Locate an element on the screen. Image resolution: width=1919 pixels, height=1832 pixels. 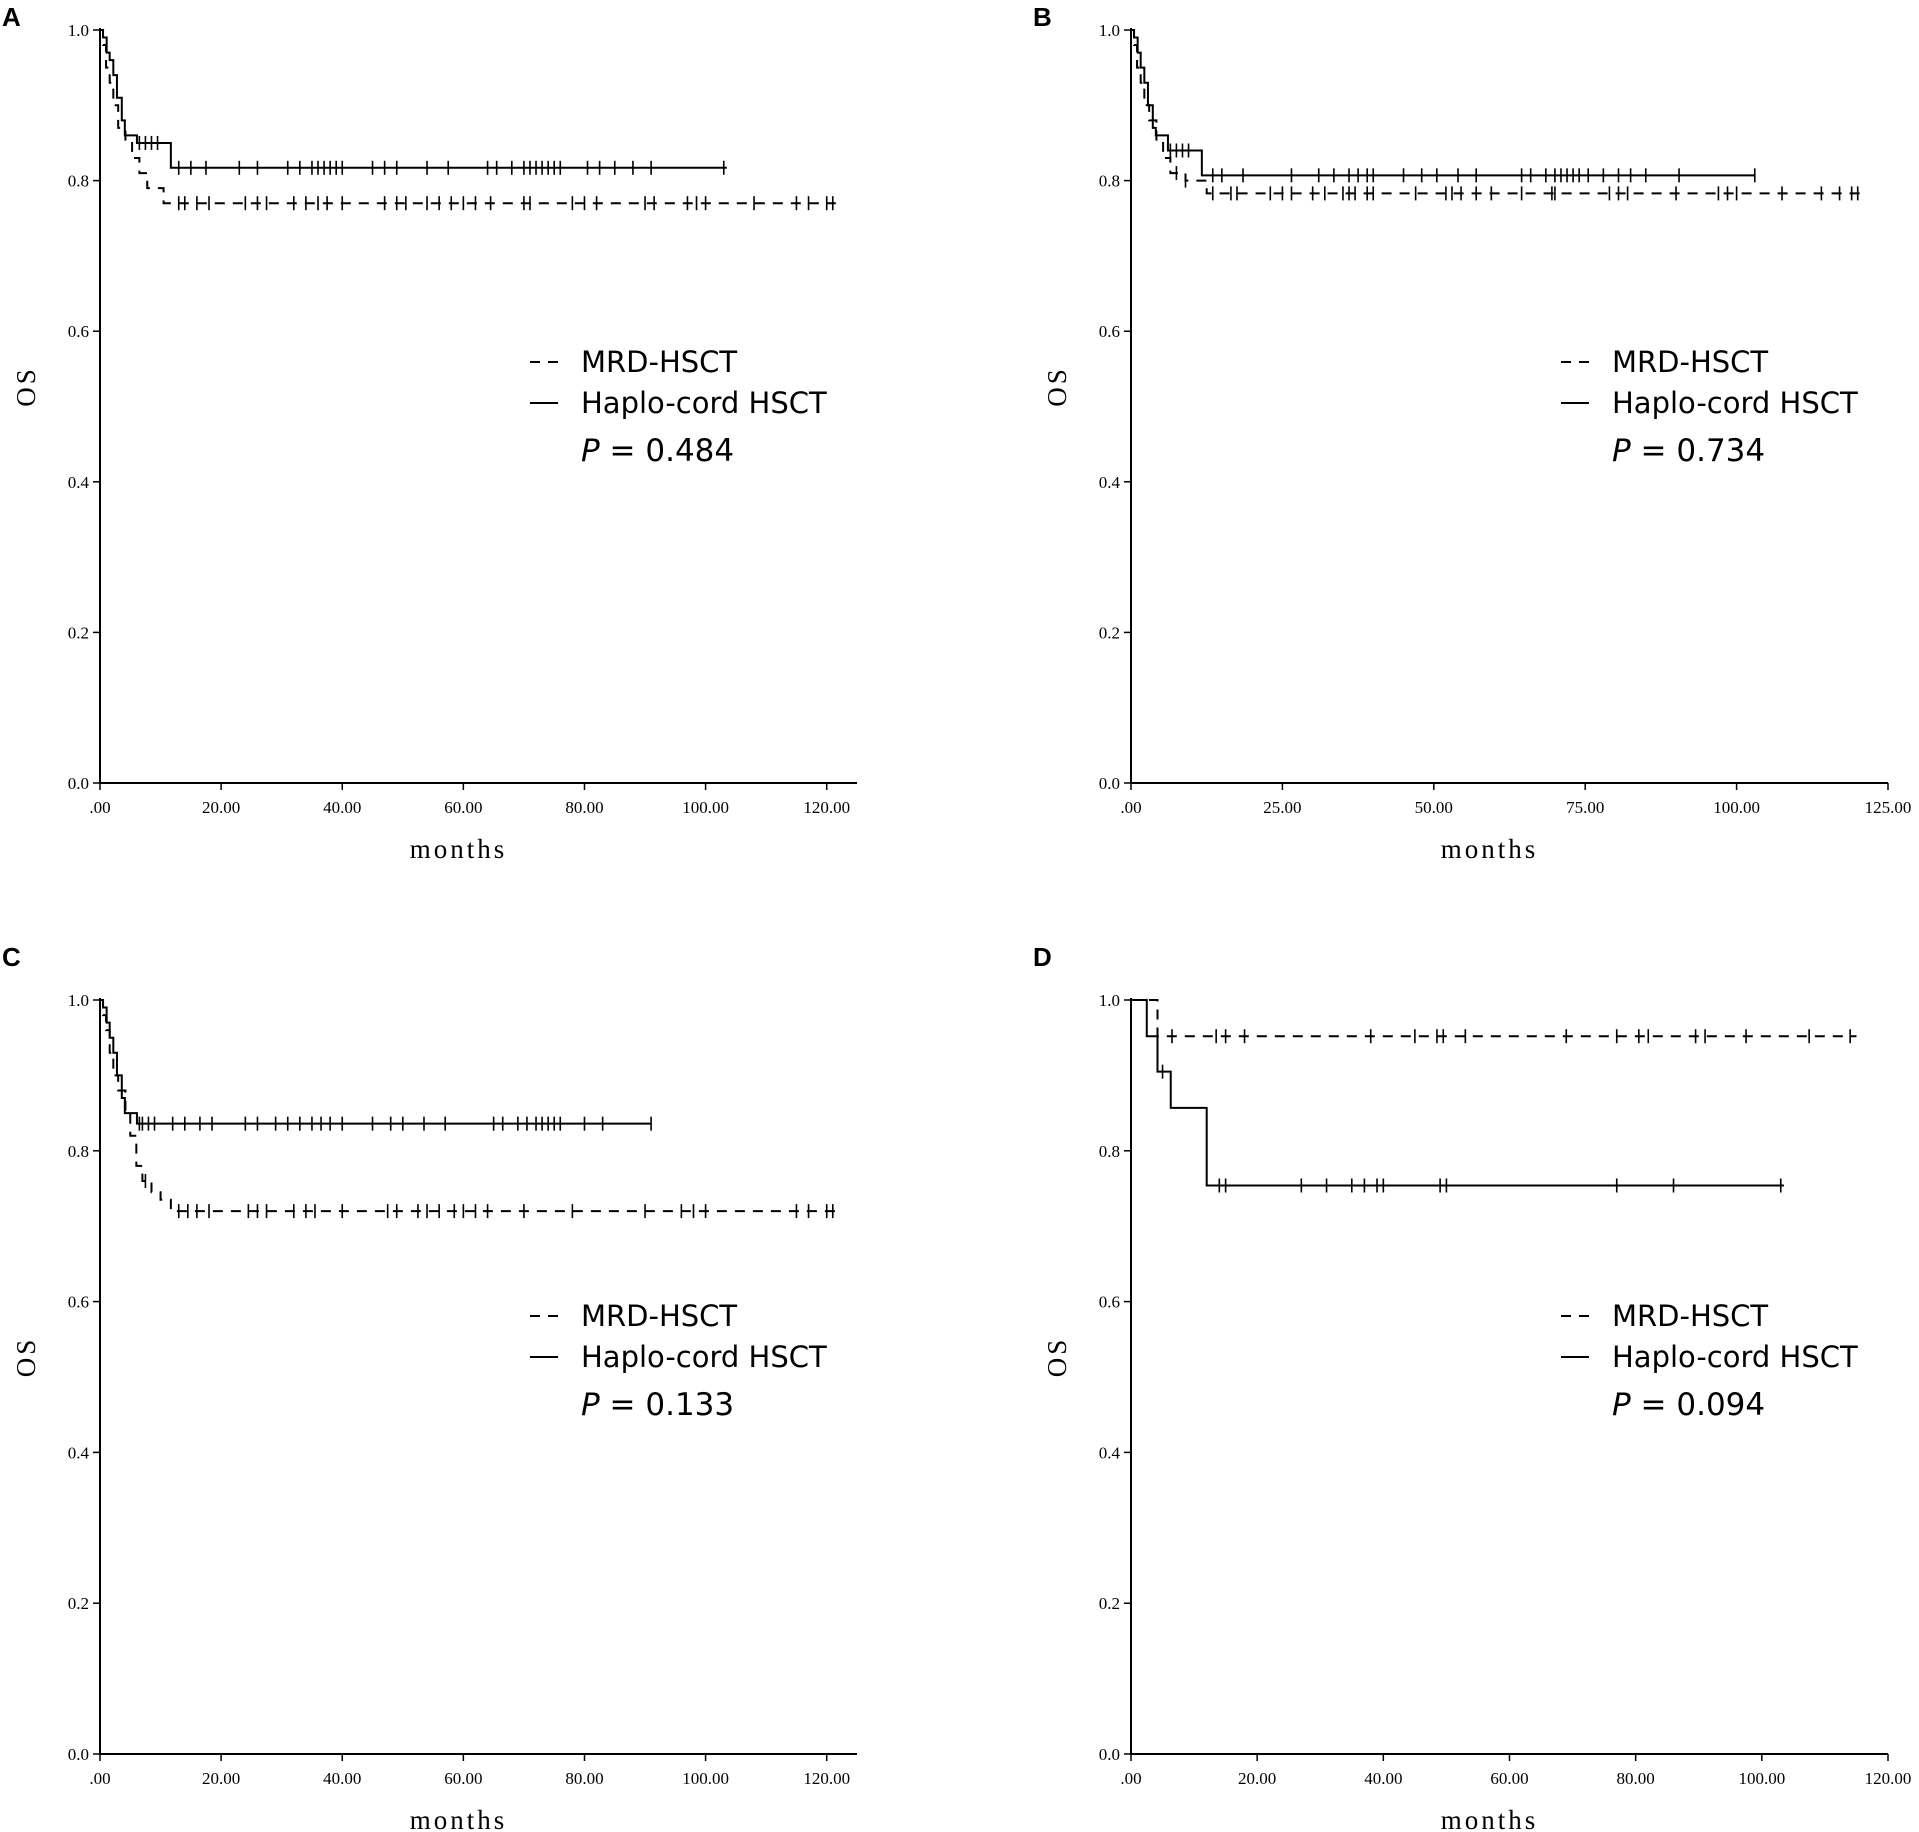
panel-letter: C is located at coordinates (11, 957).